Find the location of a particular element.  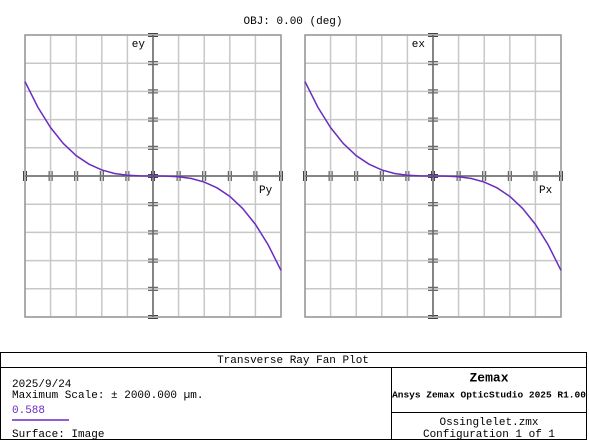

footer-surface: Surface: Image is located at coordinates (58, 435).